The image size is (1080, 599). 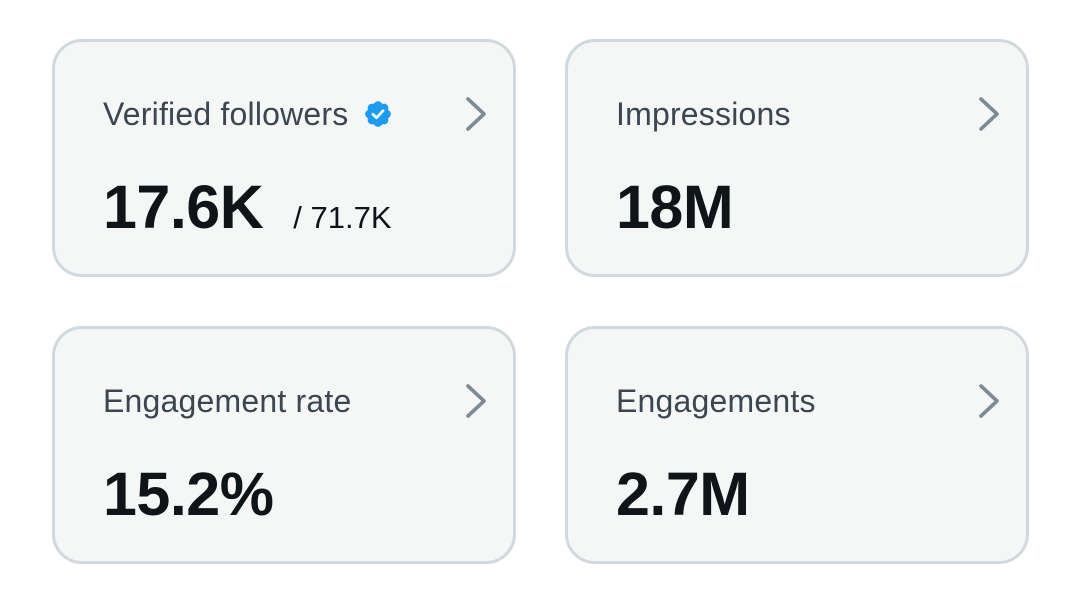 I want to click on engagements-label: Engagements, so click(x=716, y=400).